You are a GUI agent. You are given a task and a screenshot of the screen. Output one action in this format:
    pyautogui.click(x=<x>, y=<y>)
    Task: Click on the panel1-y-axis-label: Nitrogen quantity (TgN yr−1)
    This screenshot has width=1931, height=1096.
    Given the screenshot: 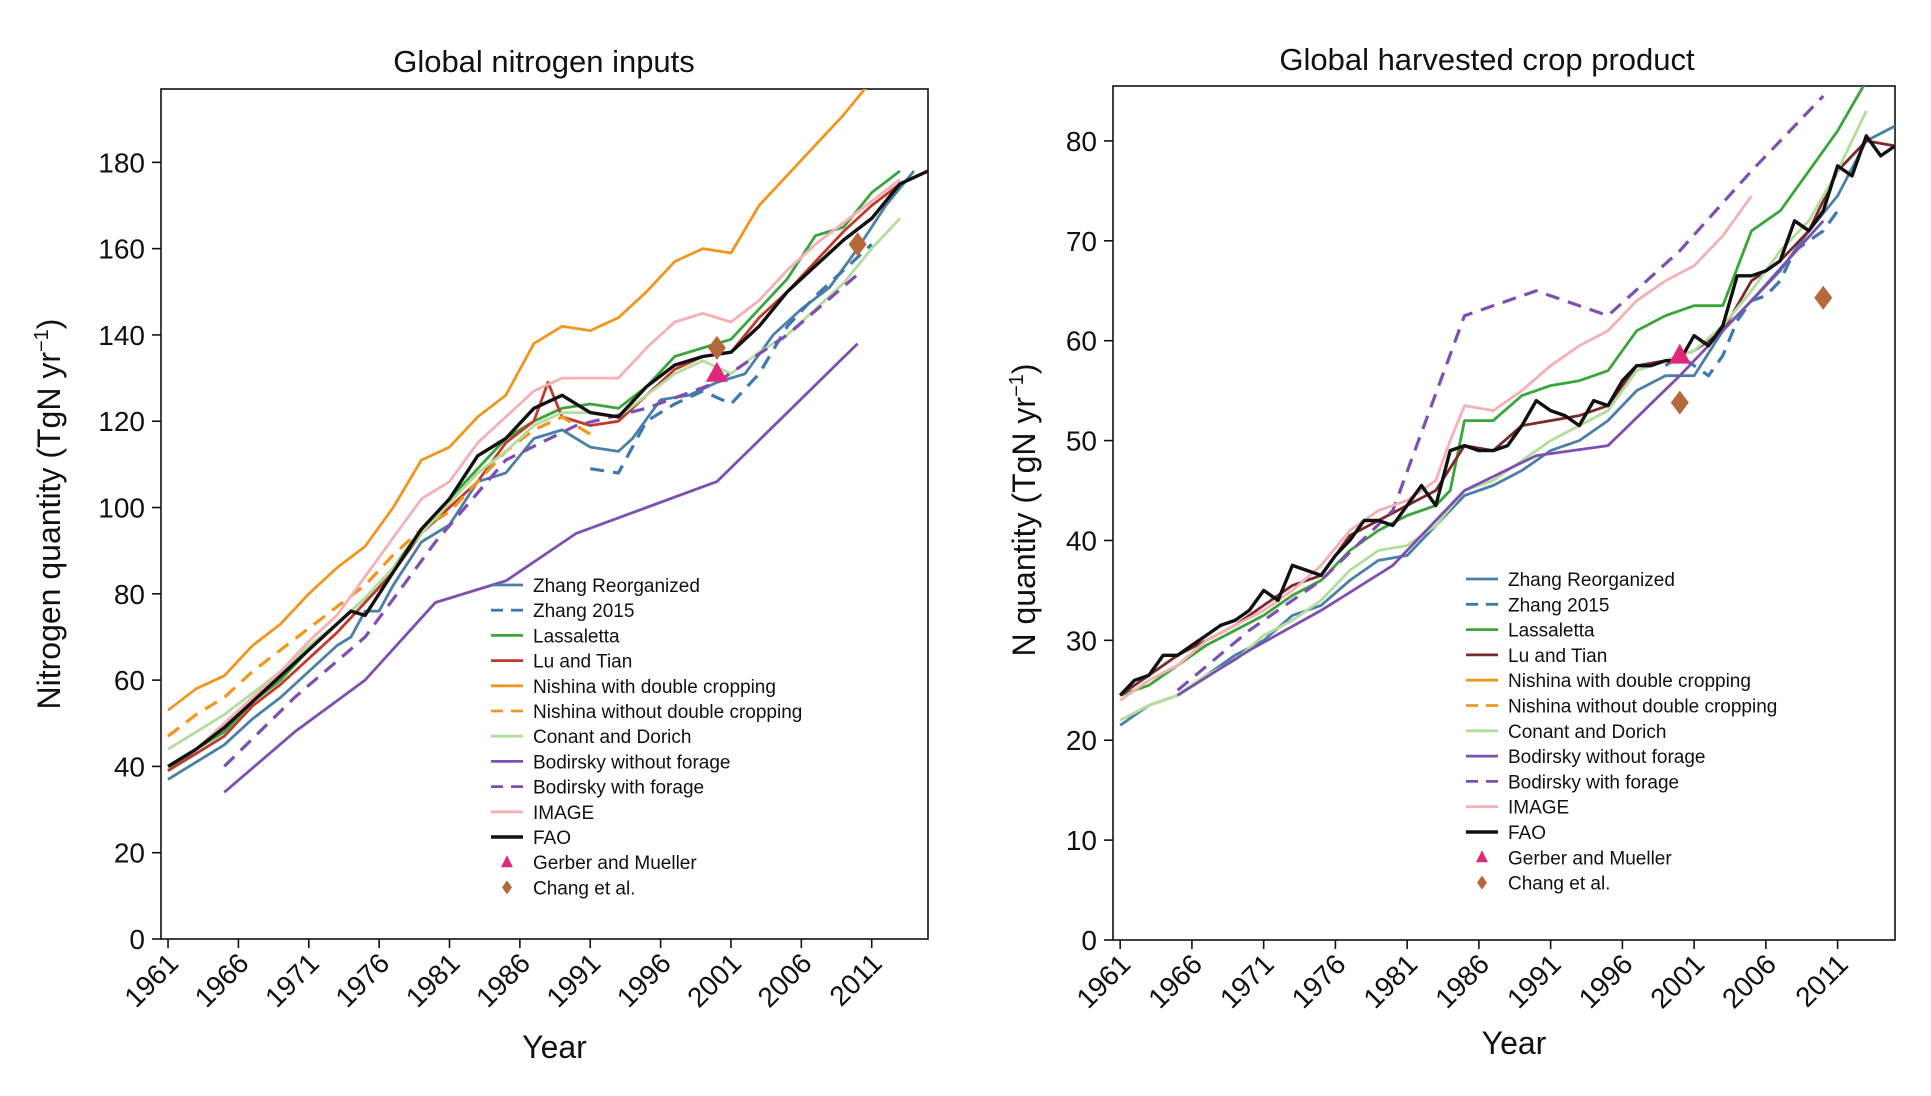 What is the action you would take?
    pyautogui.click(x=49, y=514)
    